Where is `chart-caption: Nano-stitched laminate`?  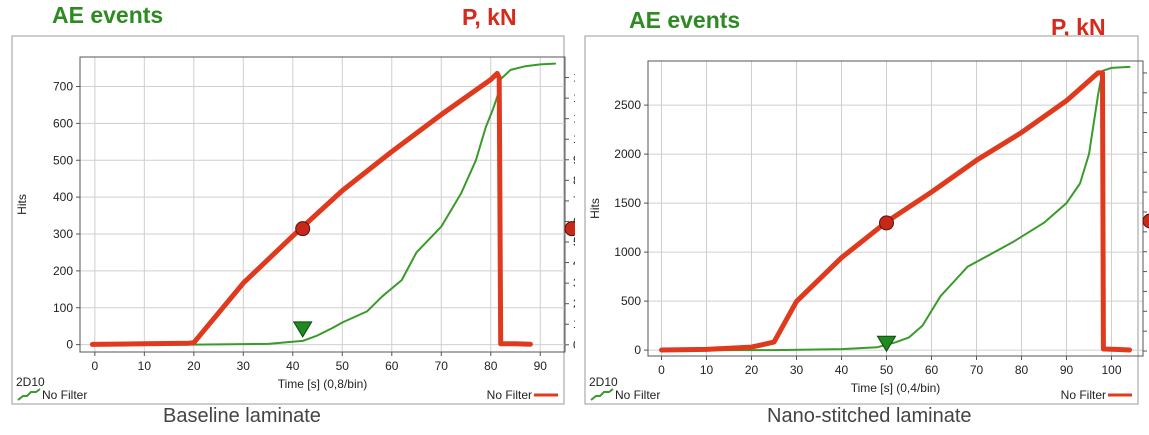
chart-caption: Nano-stitched laminate is located at coordinates (869, 416).